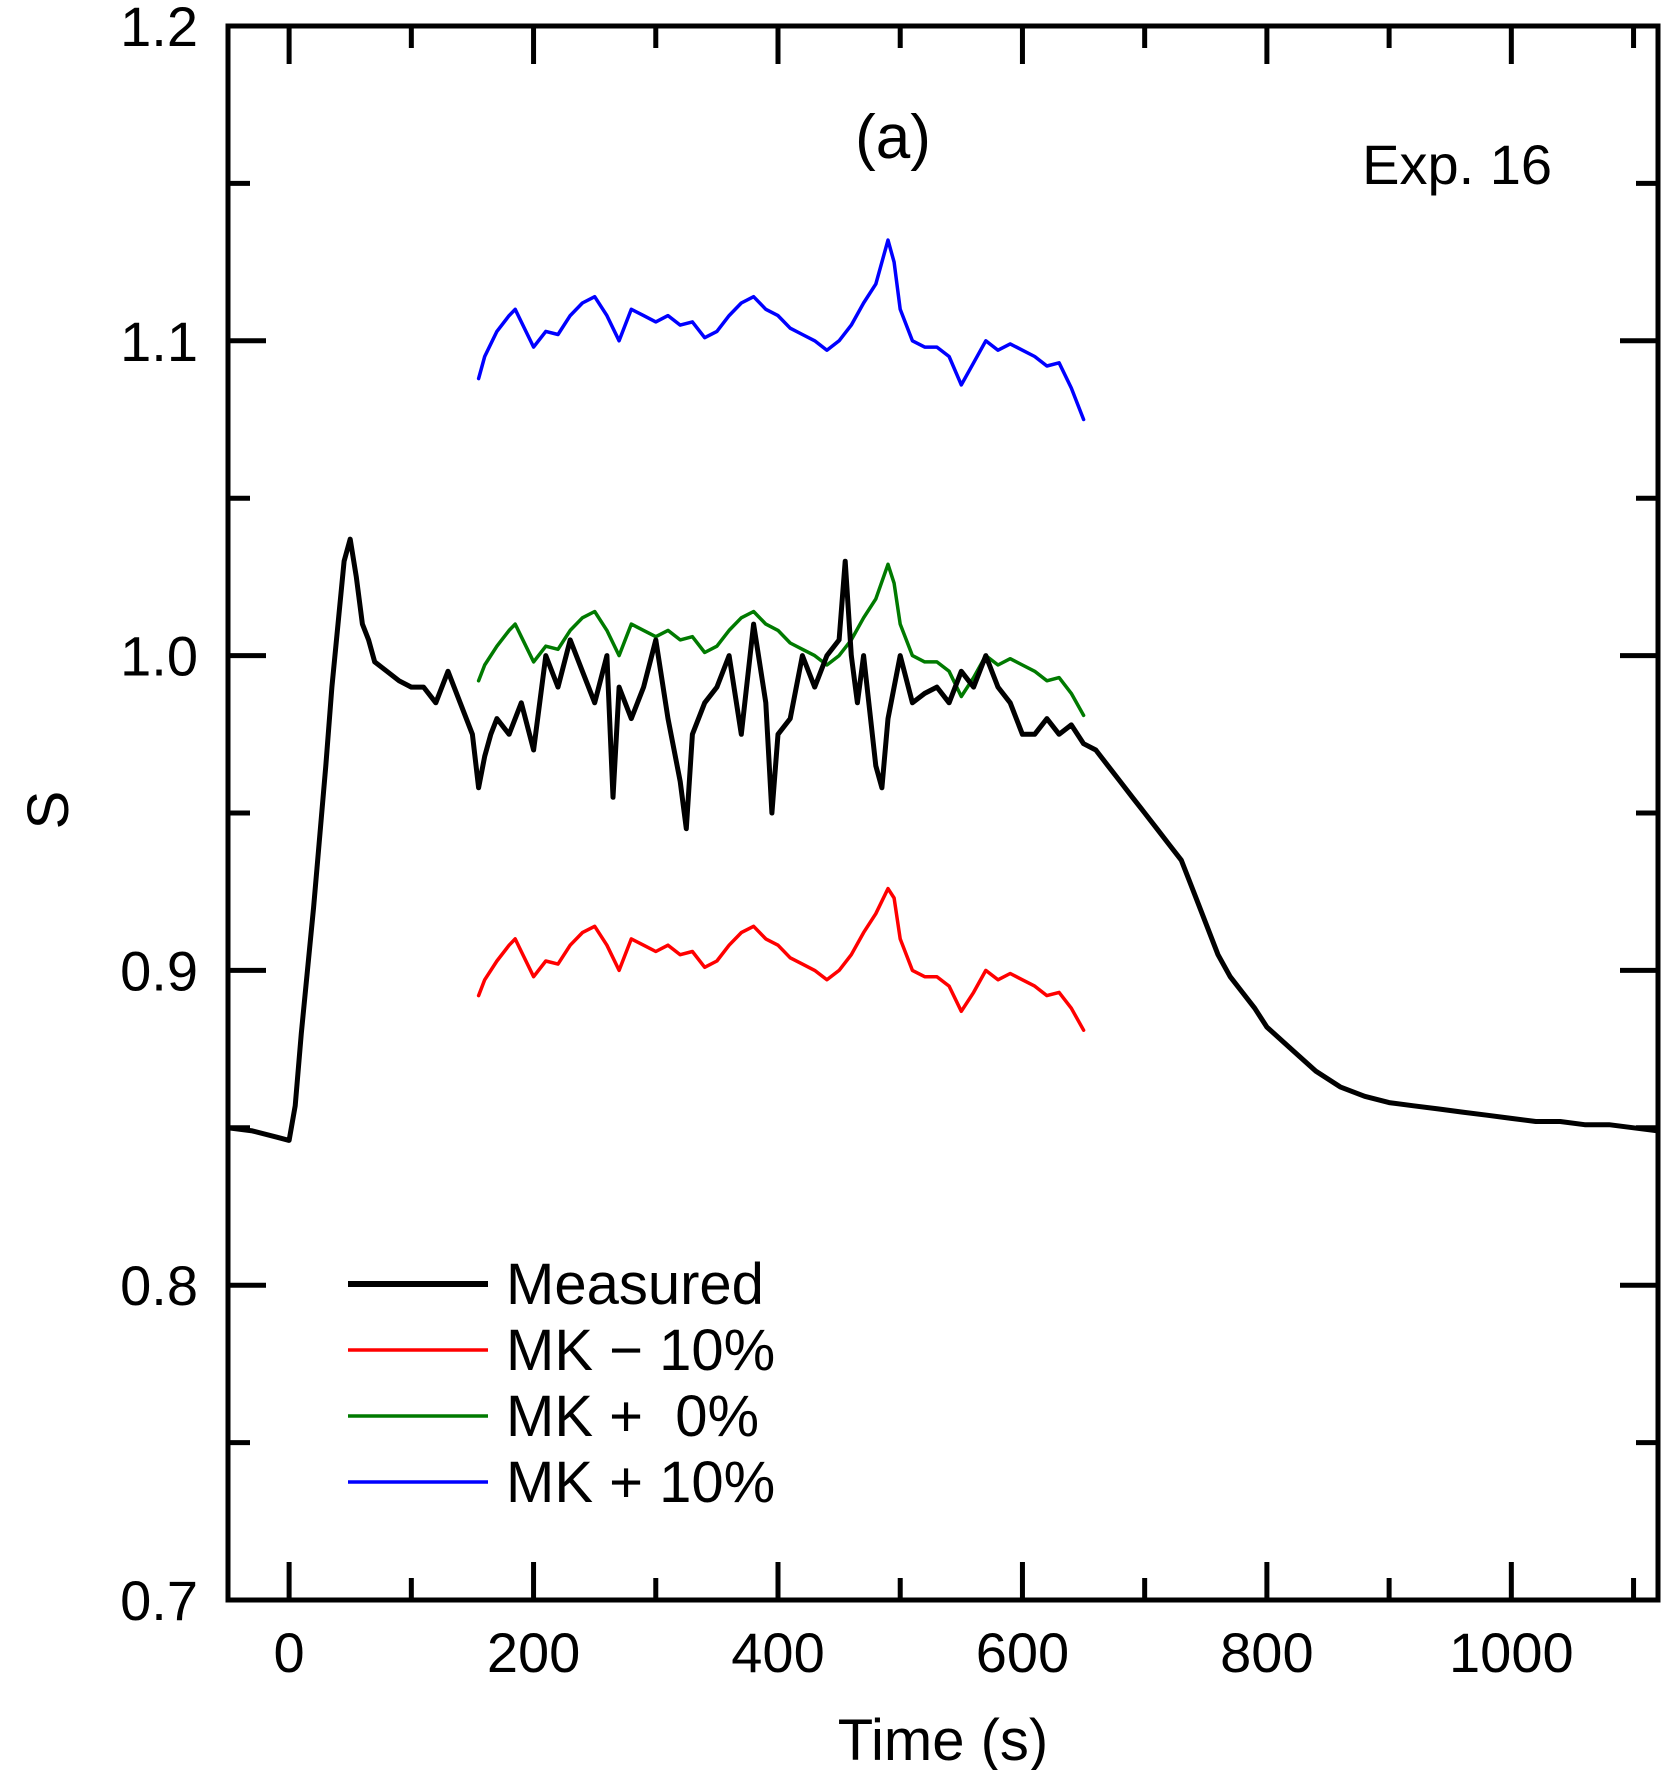  I want to click on legend-label-1: MK − 10%, so click(640, 1350).